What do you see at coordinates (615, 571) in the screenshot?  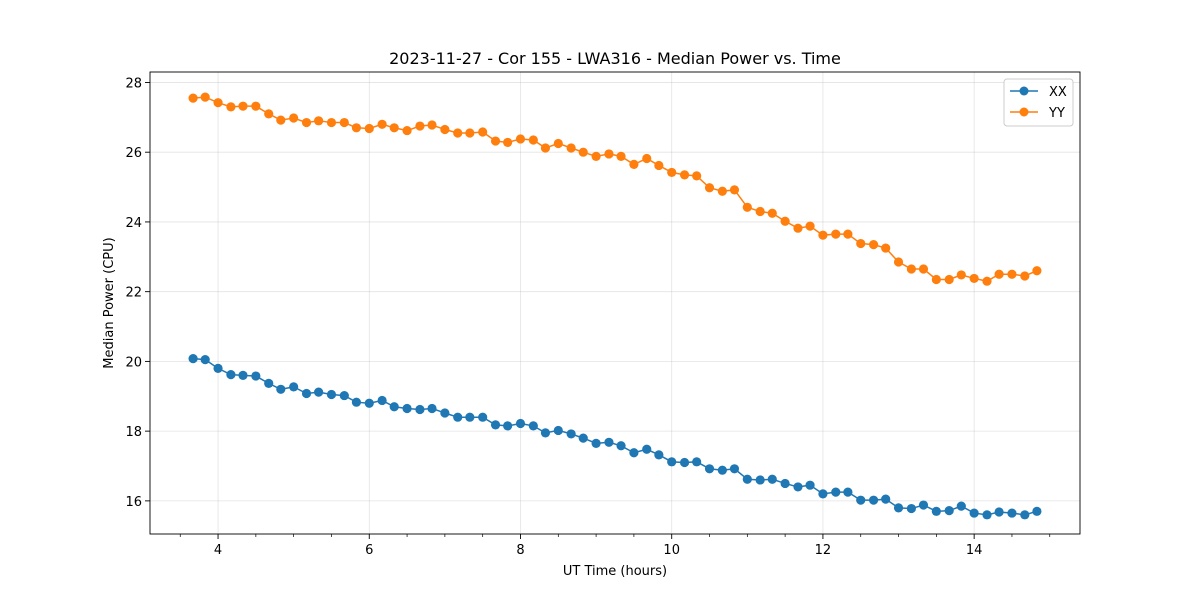 I see `x-axis-label: UT Time (hours)` at bounding box center [615, 571].